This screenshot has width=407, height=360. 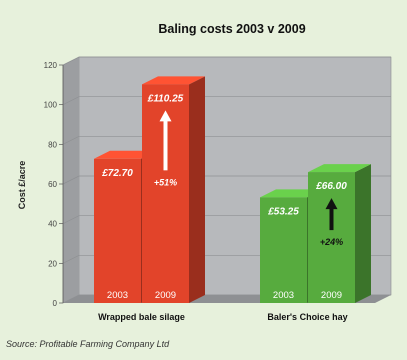 What do you see at coordinates (52, 224) in the screenshot?
I see `y-tick-label: 40` at bounding box center [52, 224].